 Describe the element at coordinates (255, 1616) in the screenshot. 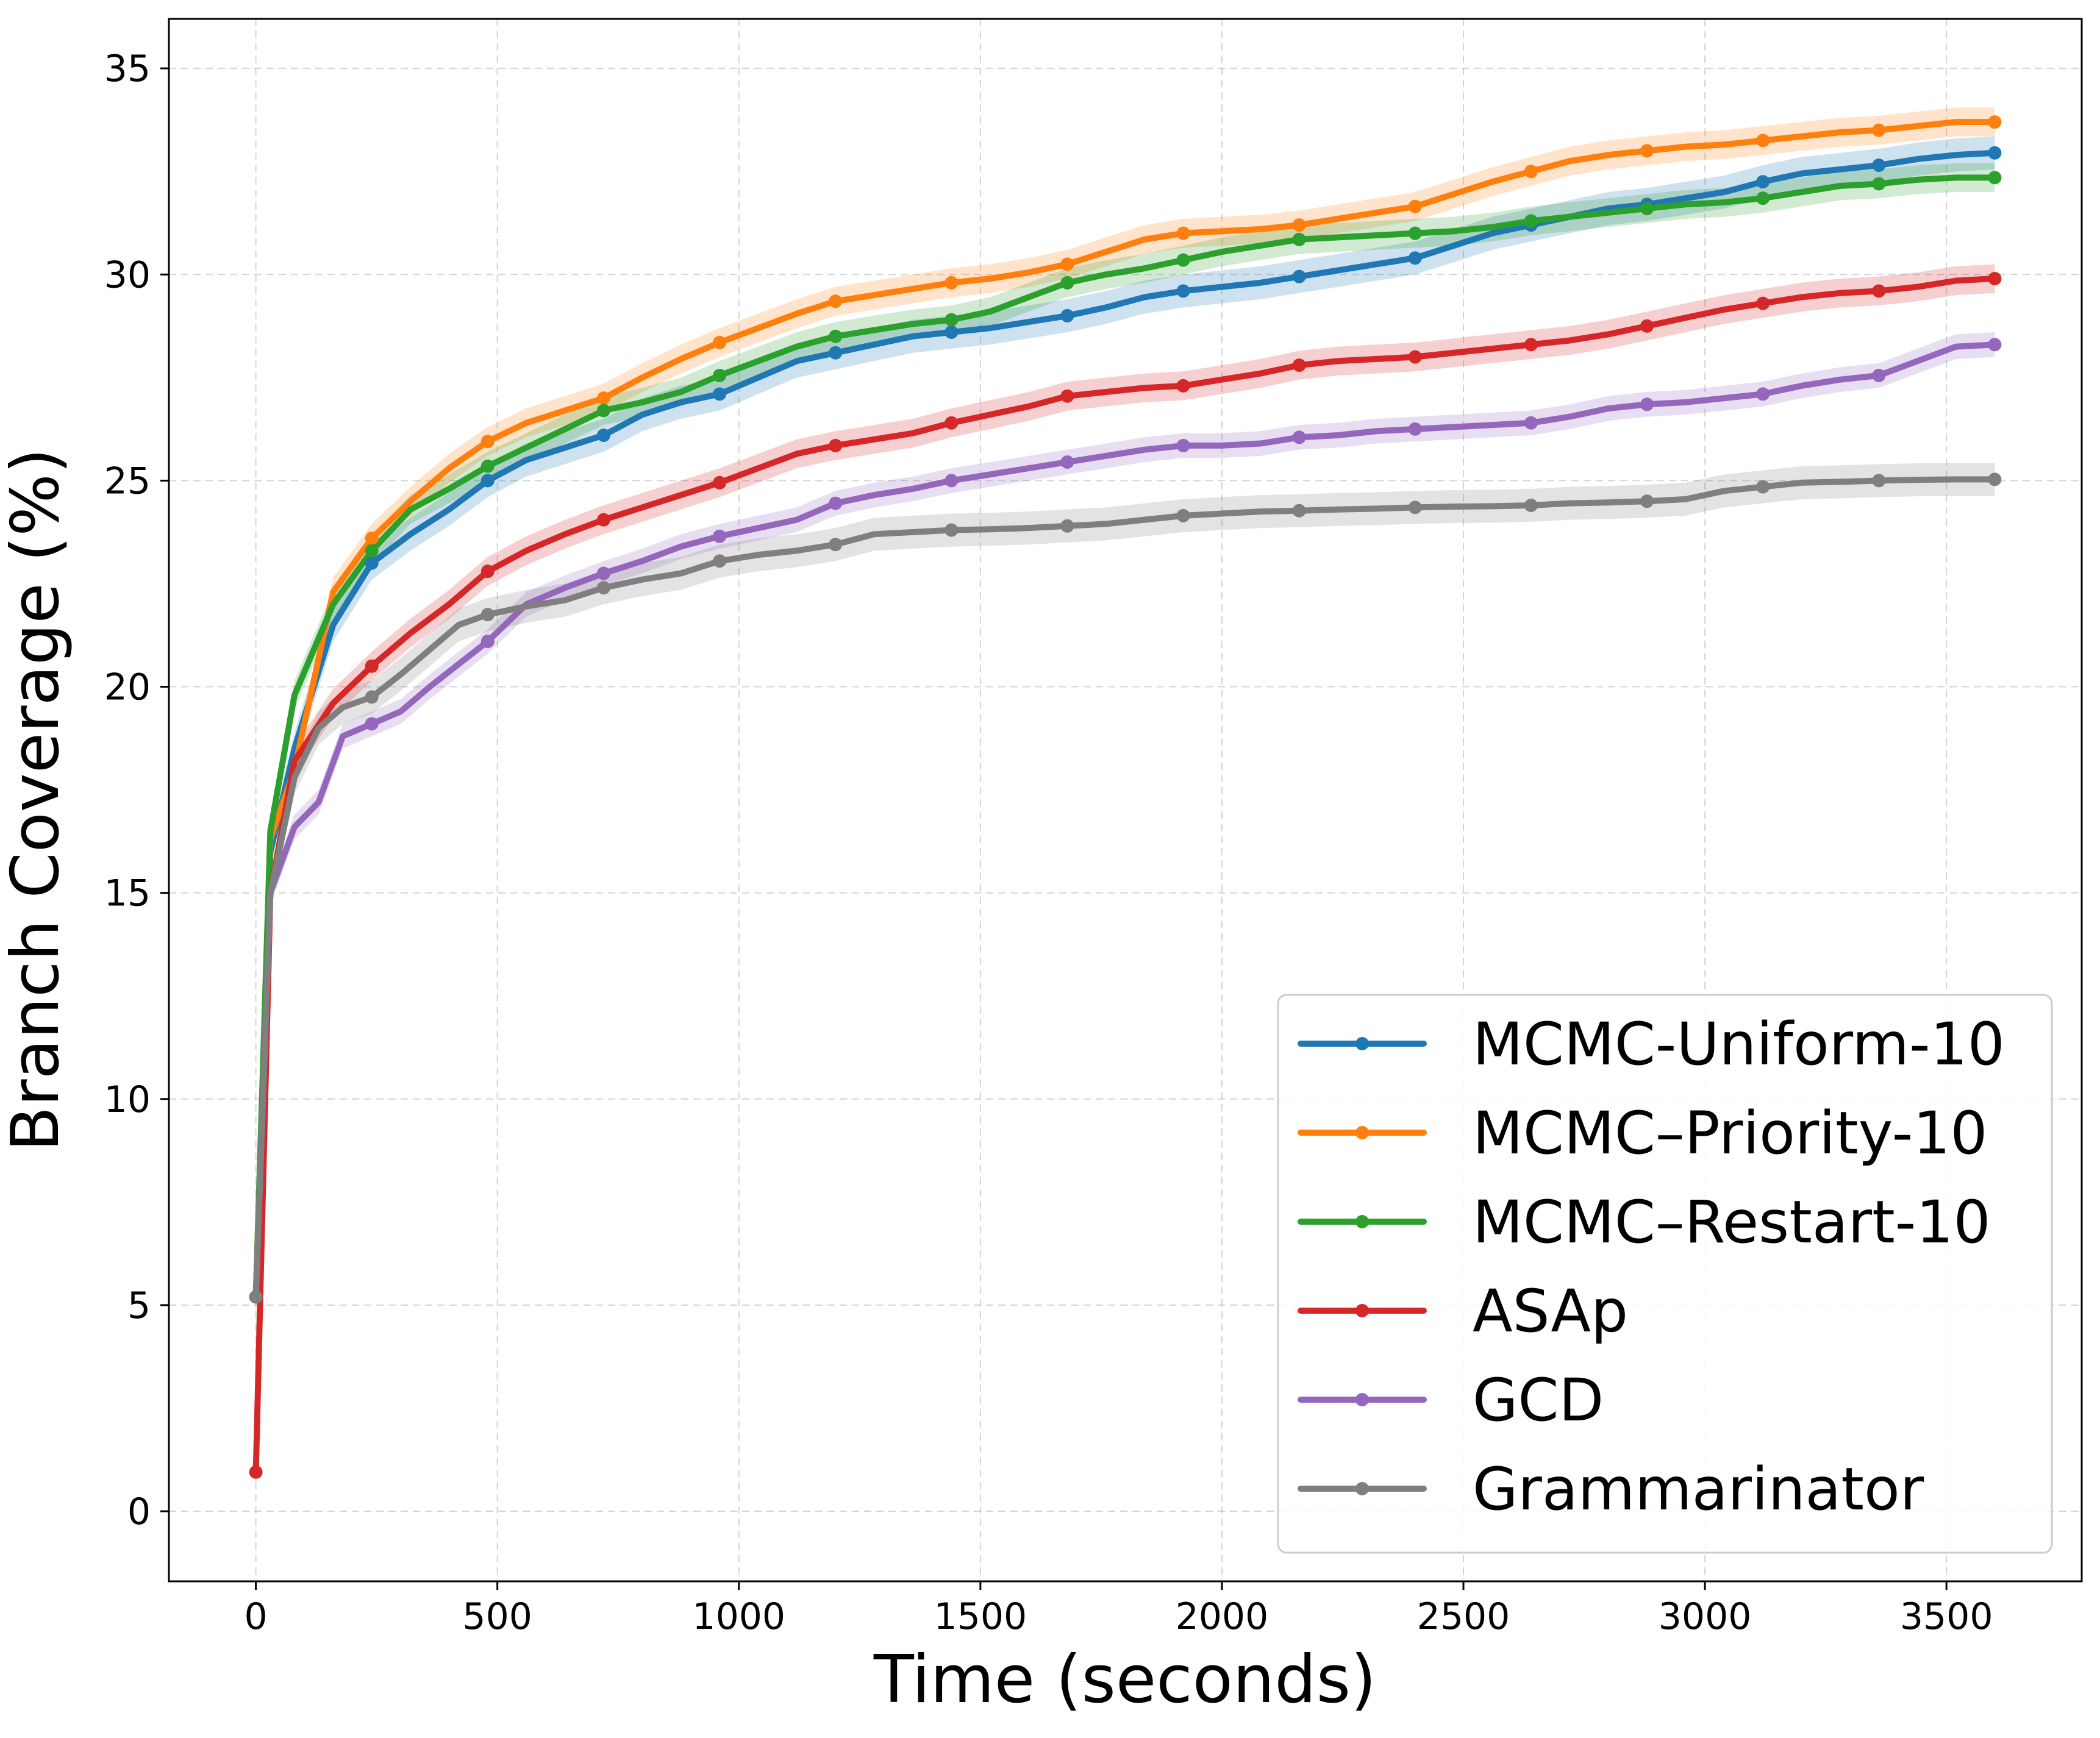

I see `x-tick-label: 0` at that location.